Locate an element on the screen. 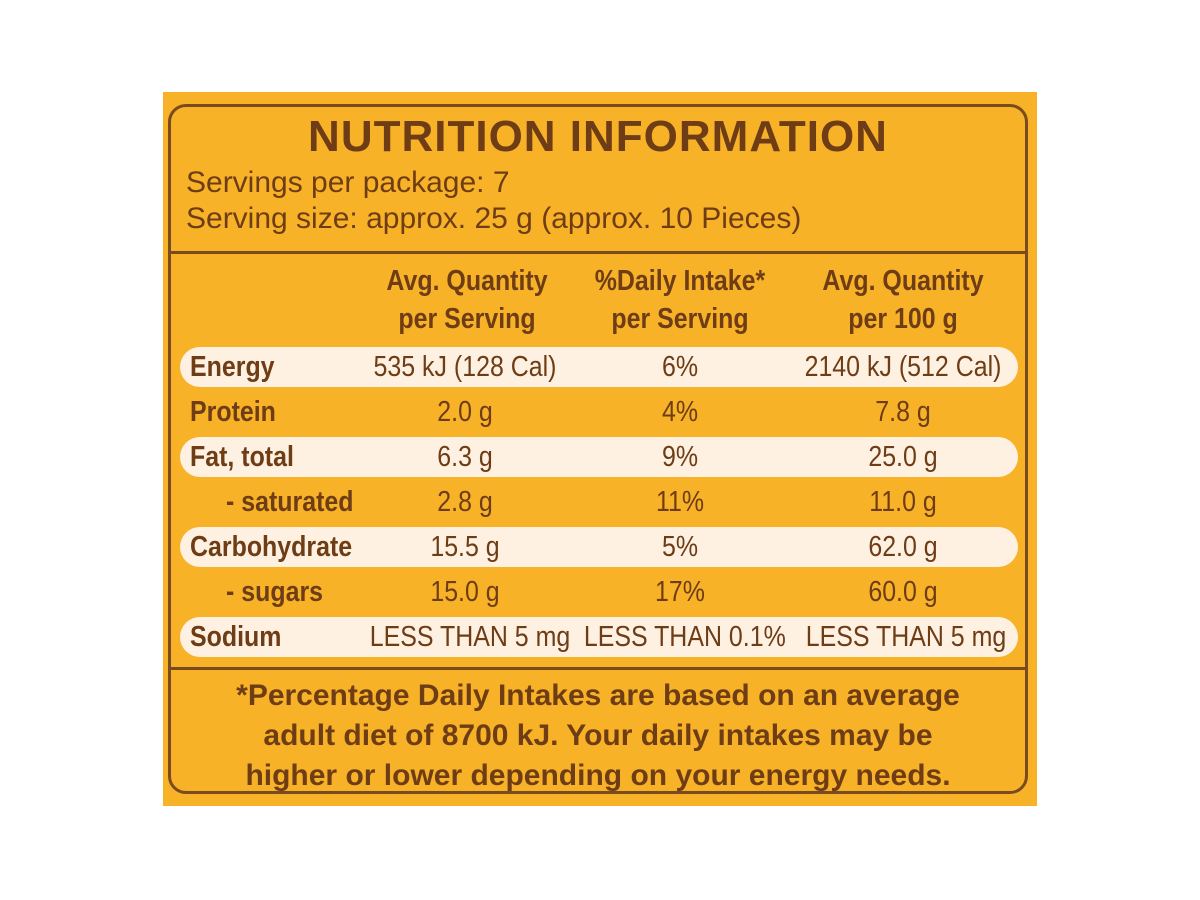  nutrition-title: NUTRITION INFORMATION is located at coordinates (598, 136).